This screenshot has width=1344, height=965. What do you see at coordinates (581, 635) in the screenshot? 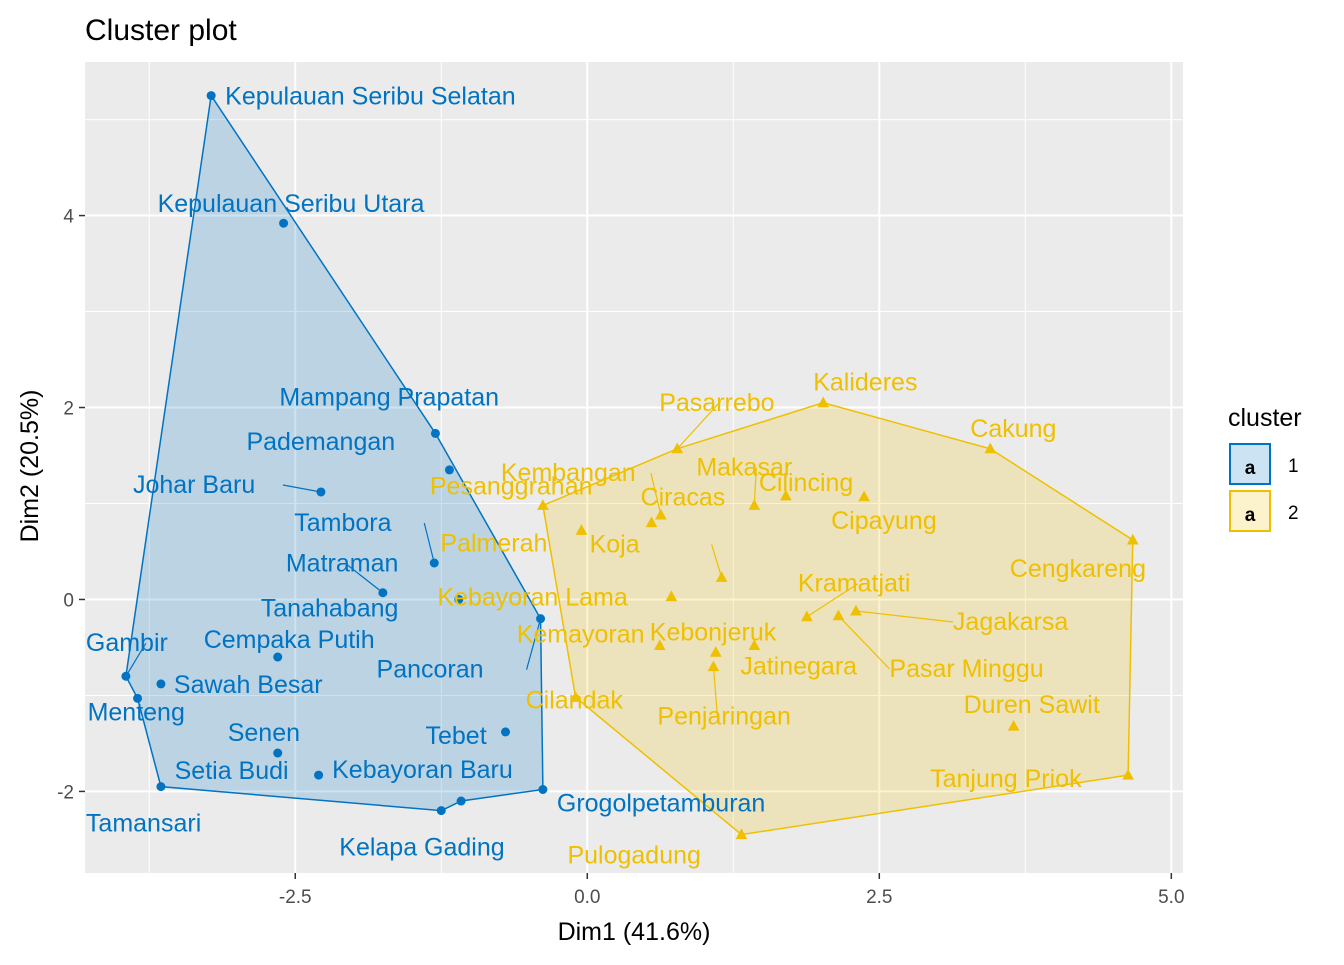
I see `point-label: Kemayoran` at bounding box center [581, 635].